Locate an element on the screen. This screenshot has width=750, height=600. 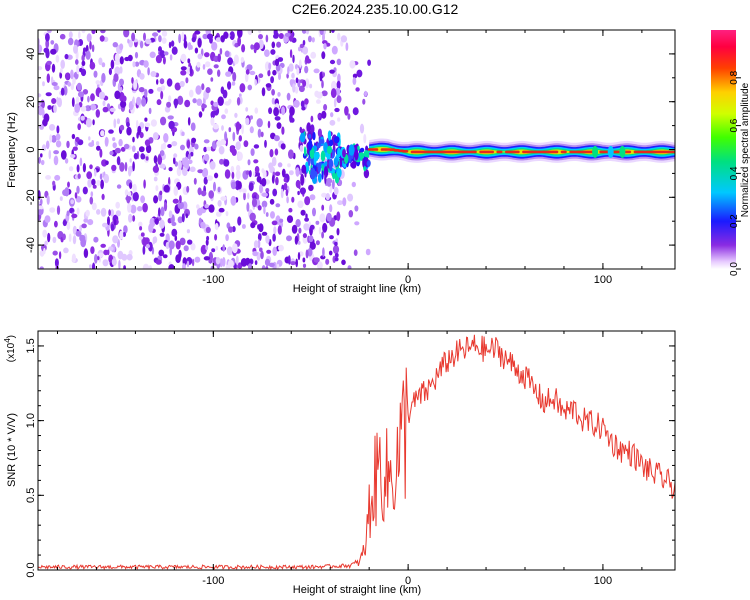
spectrogram-x-axis-label: Height of straight line (km) is located at coordinates (357, 289).